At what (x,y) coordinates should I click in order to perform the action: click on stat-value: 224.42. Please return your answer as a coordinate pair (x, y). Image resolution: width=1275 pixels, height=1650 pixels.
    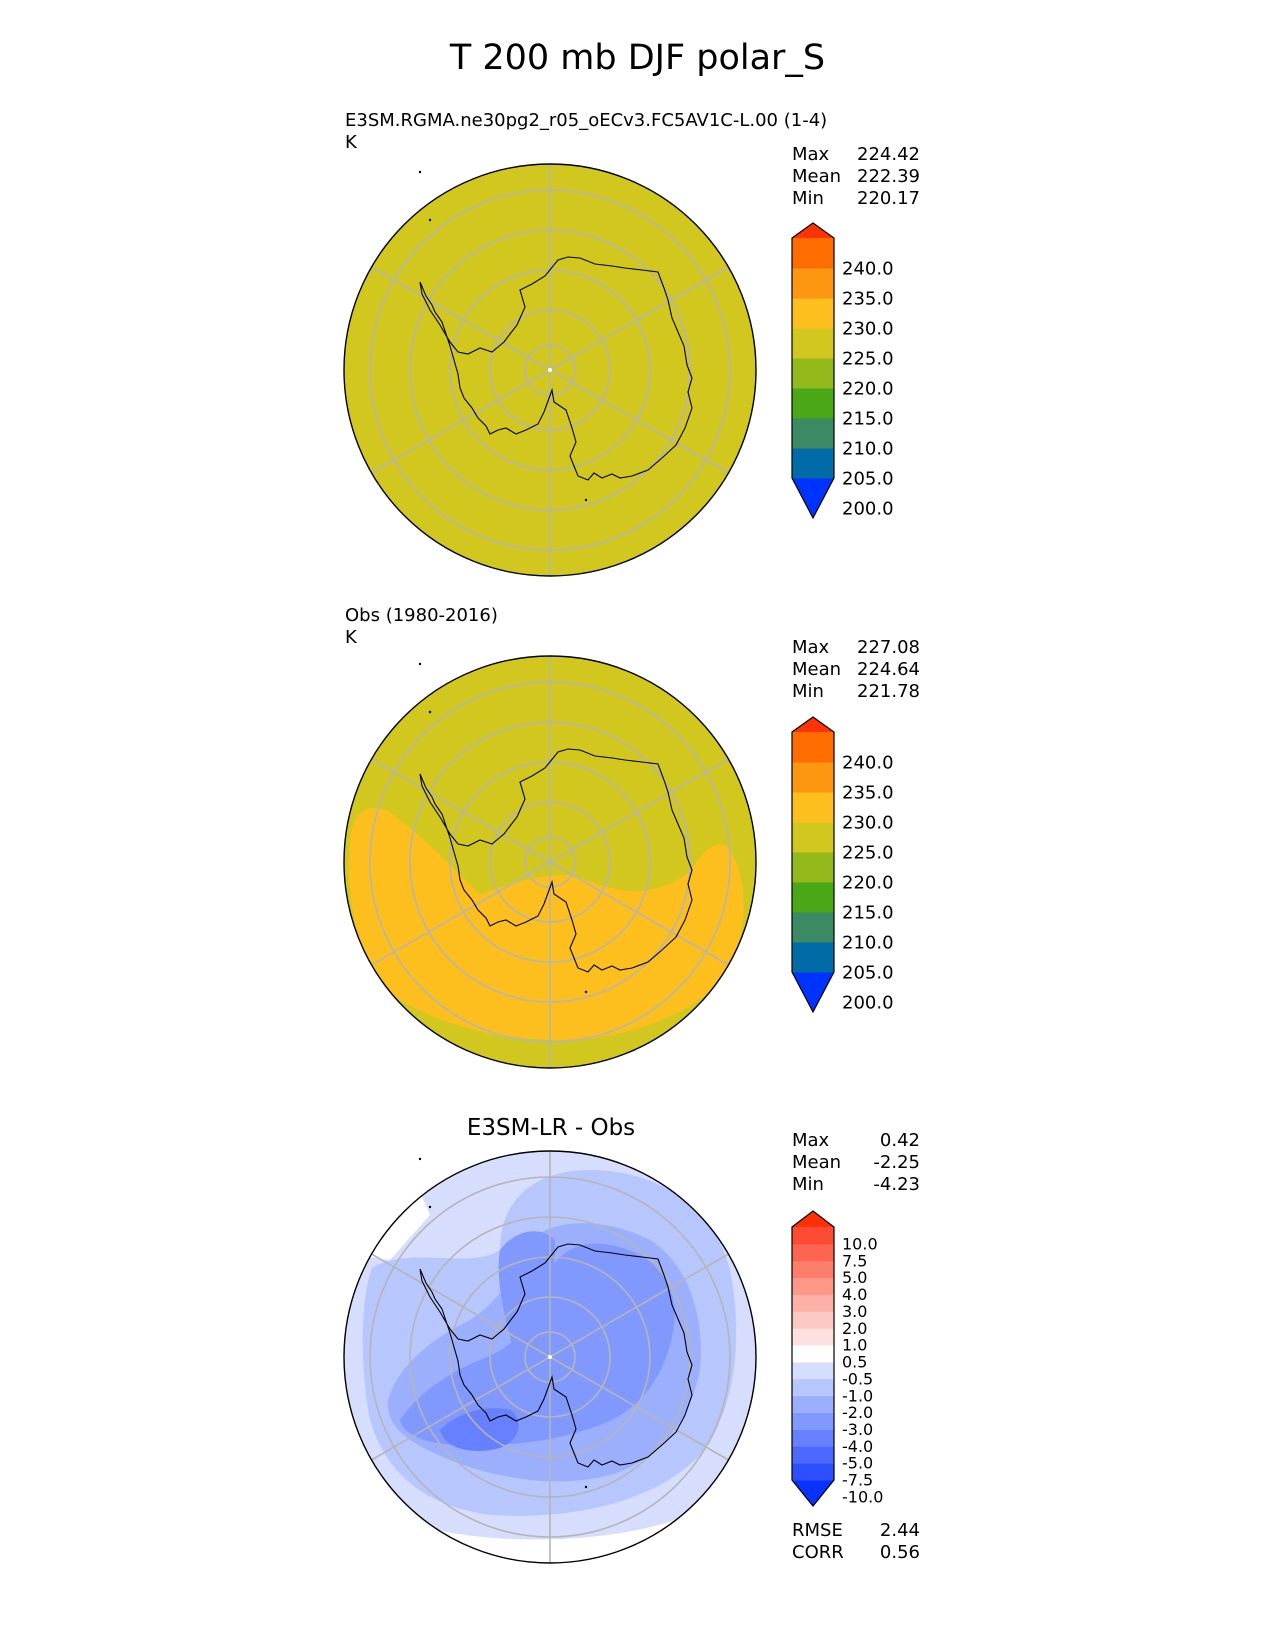
    Looking at the image, I should click on (888, 154).